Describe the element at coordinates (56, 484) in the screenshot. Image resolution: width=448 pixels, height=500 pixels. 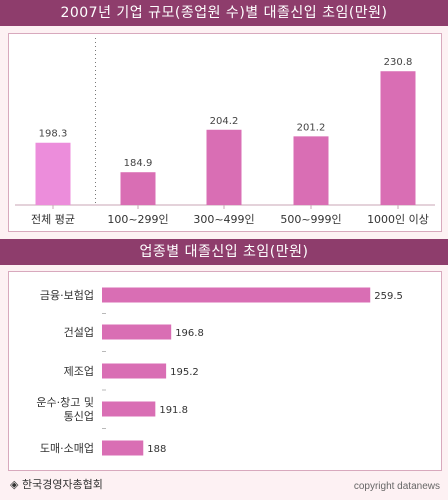
I see `source-label: ◈ 한국경영자총협회` at that location.